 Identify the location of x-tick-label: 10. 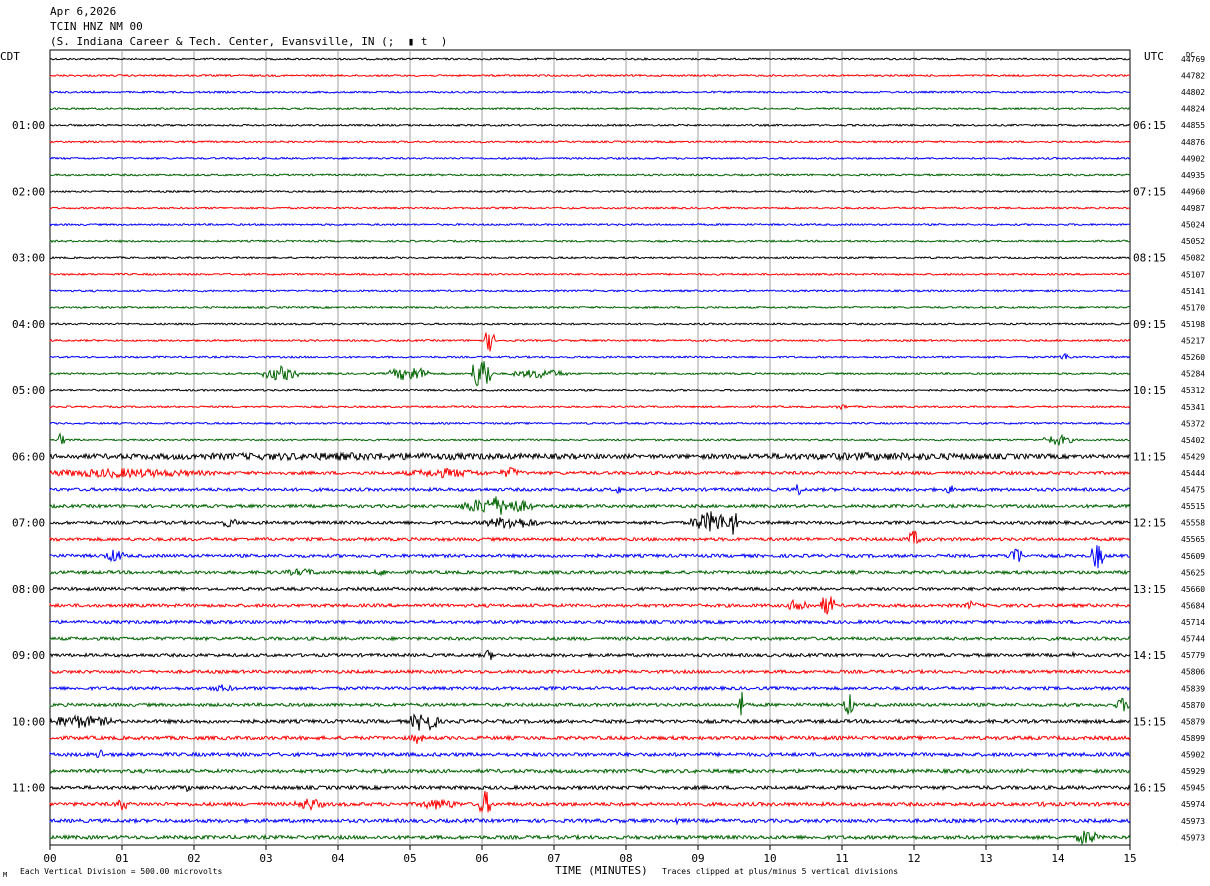
(769, 858).